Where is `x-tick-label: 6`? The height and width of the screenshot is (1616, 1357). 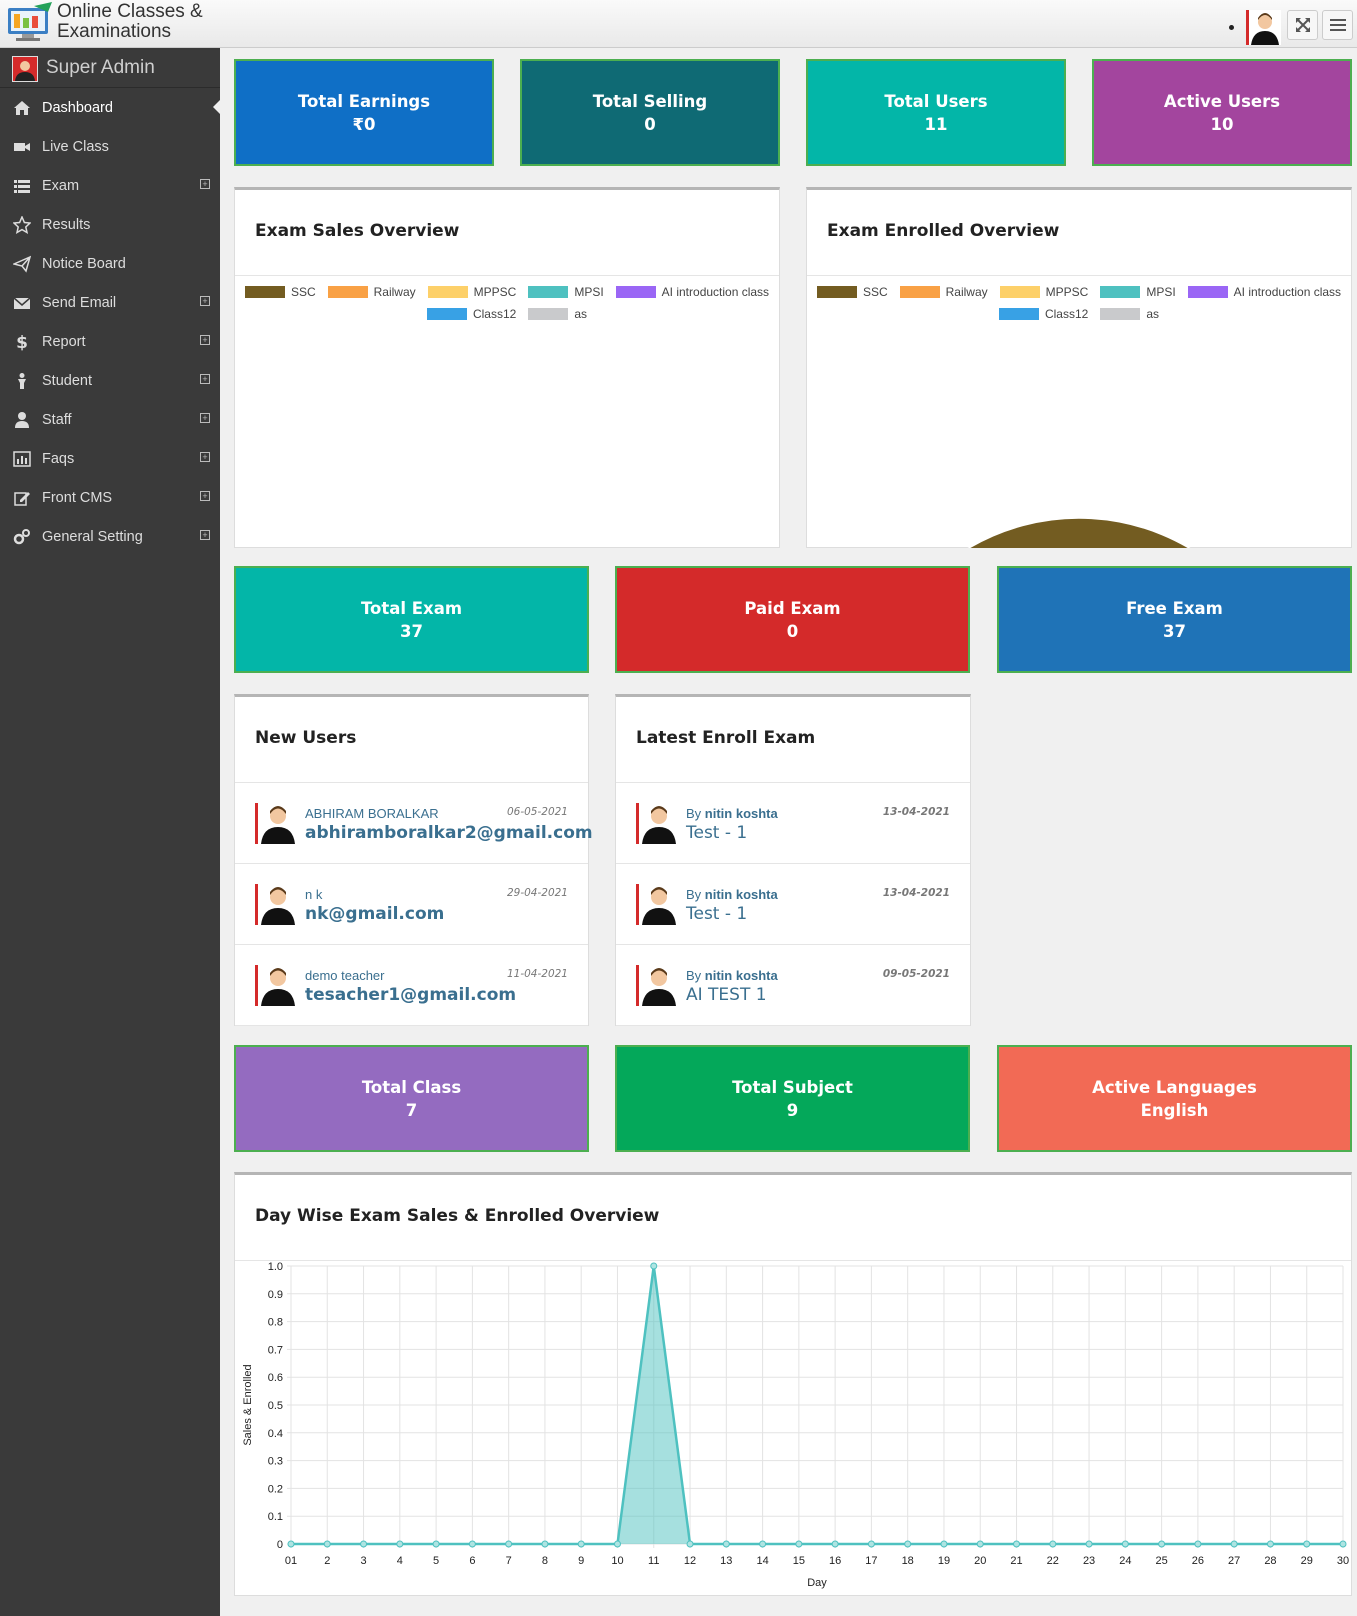 x-tick-label: 6 is located at coordinates (472, 1561).